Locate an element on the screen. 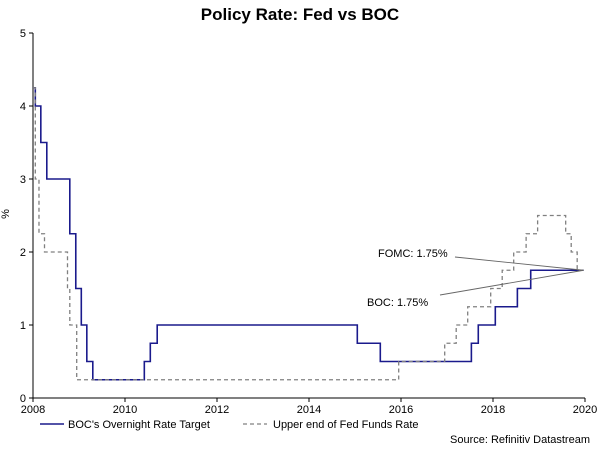 The width and height of the screenshot is (600, 449). legend-label-boc: BOC's Overnight Rate Target is located at coordinates (139, 425).